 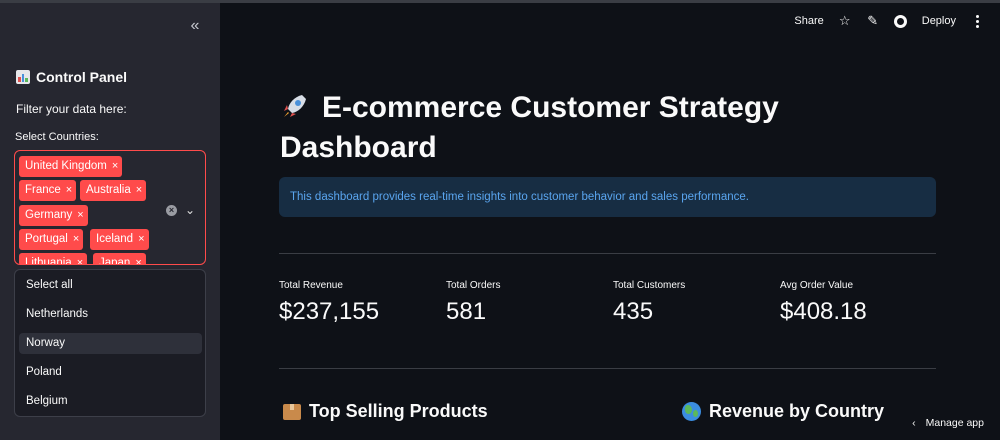 What do you see at coordinates (48, 261) in the screenshot?
I see `country-tag-label: Lithuania` at bounding box center [48, 261].